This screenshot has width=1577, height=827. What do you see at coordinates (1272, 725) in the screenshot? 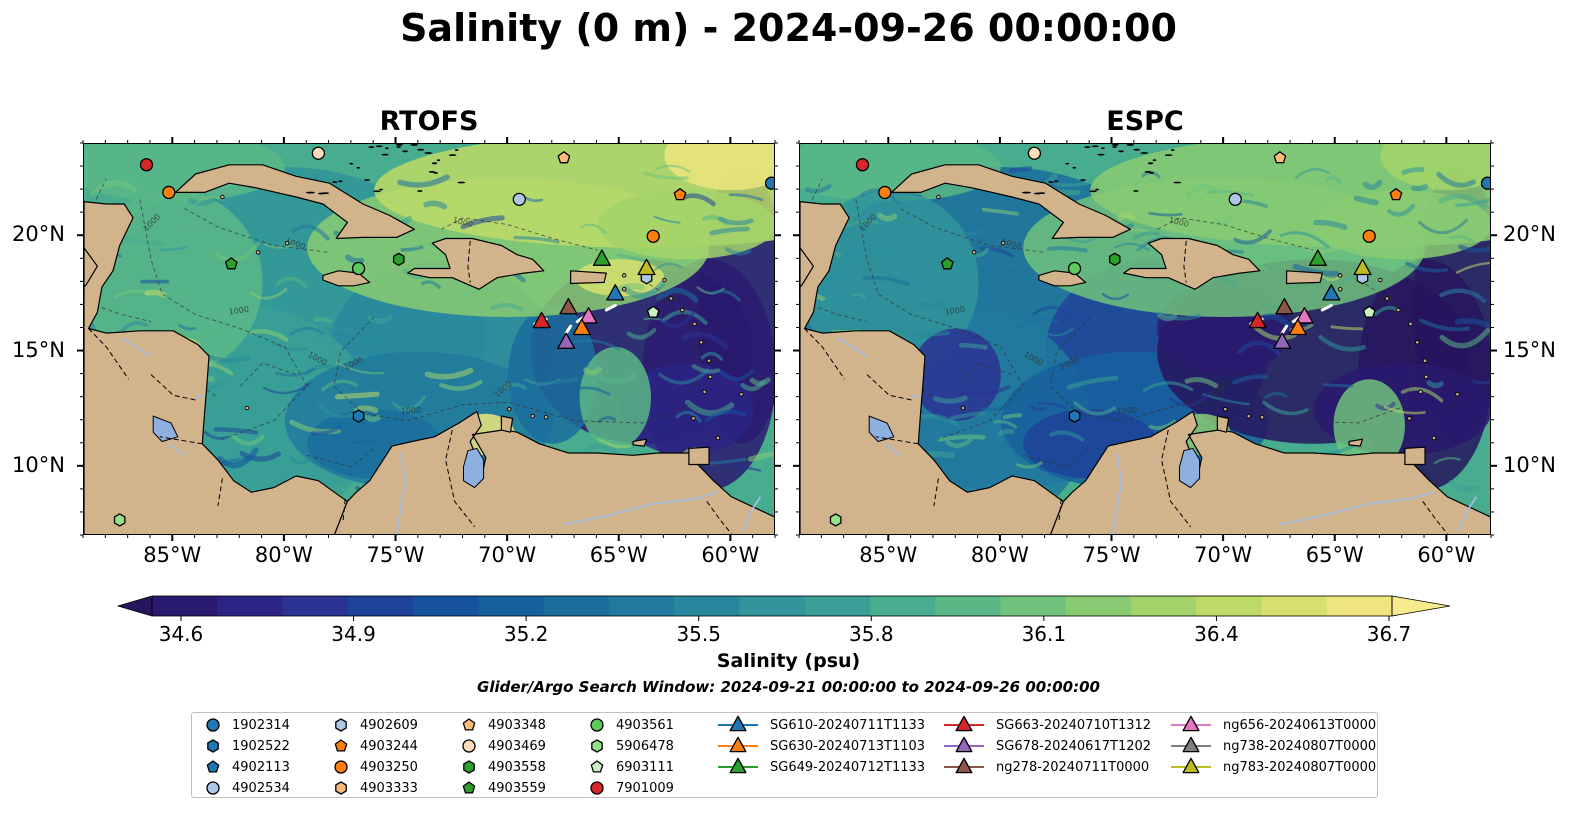
I see `legend-item: ng656-20240613T0000` at bounding box center [1272, 725].